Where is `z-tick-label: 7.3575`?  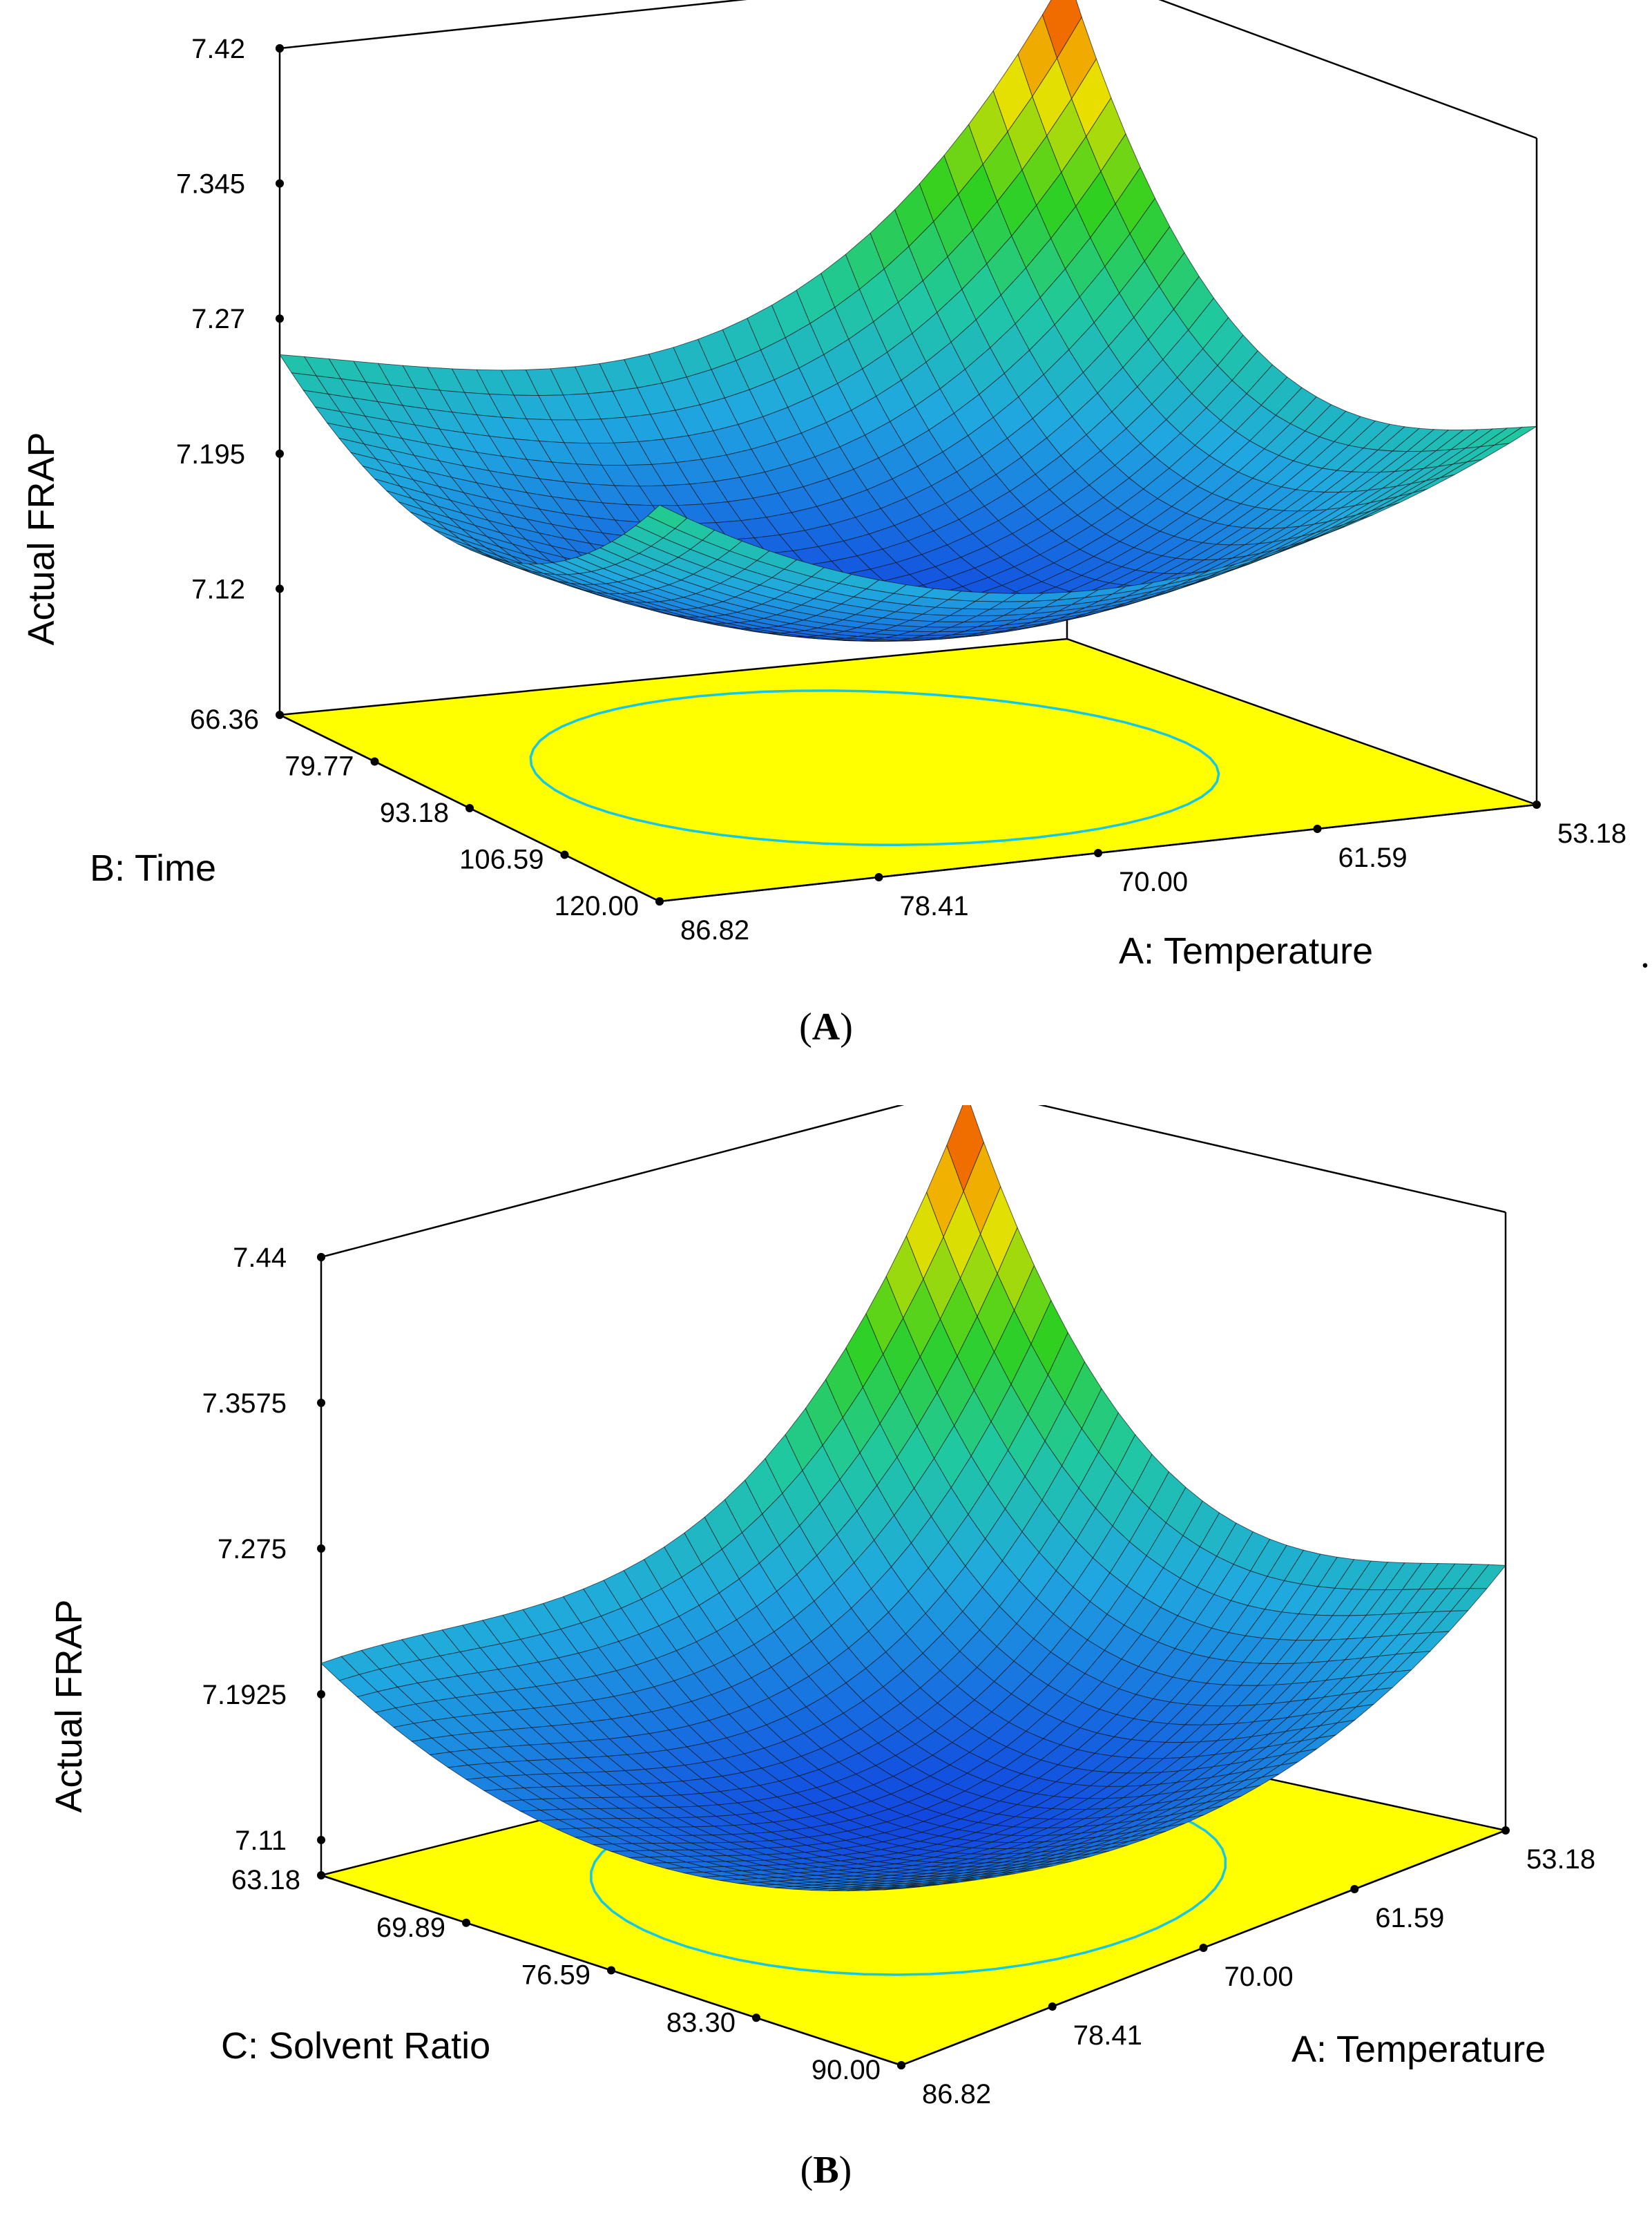 z-tick-label: 7.3575 is located at coordinates (244, 1403).